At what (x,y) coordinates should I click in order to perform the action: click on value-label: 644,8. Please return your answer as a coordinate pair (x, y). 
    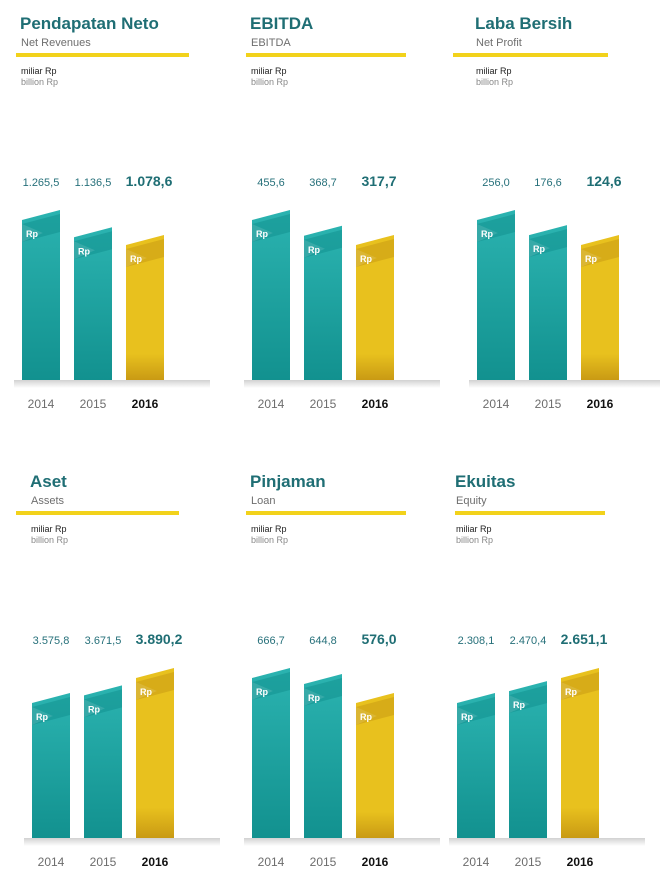
    Looking at the image, I should click on (323, 641).